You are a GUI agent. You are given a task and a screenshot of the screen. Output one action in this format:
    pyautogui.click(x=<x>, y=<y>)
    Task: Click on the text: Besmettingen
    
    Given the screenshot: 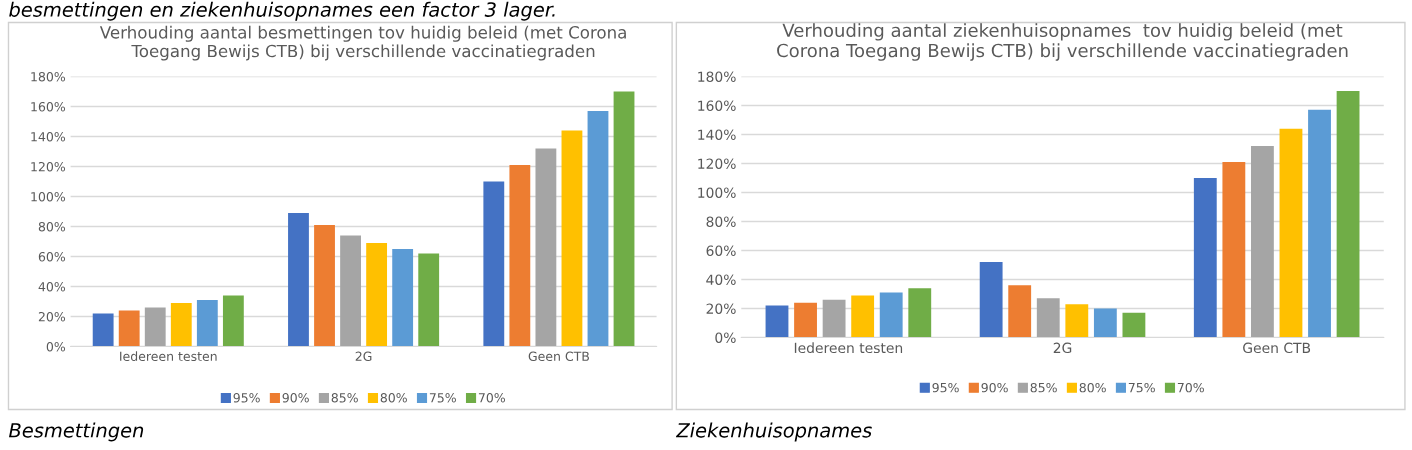 What is the action you would take?
    pyautogui.click(x=76, y=432)
    